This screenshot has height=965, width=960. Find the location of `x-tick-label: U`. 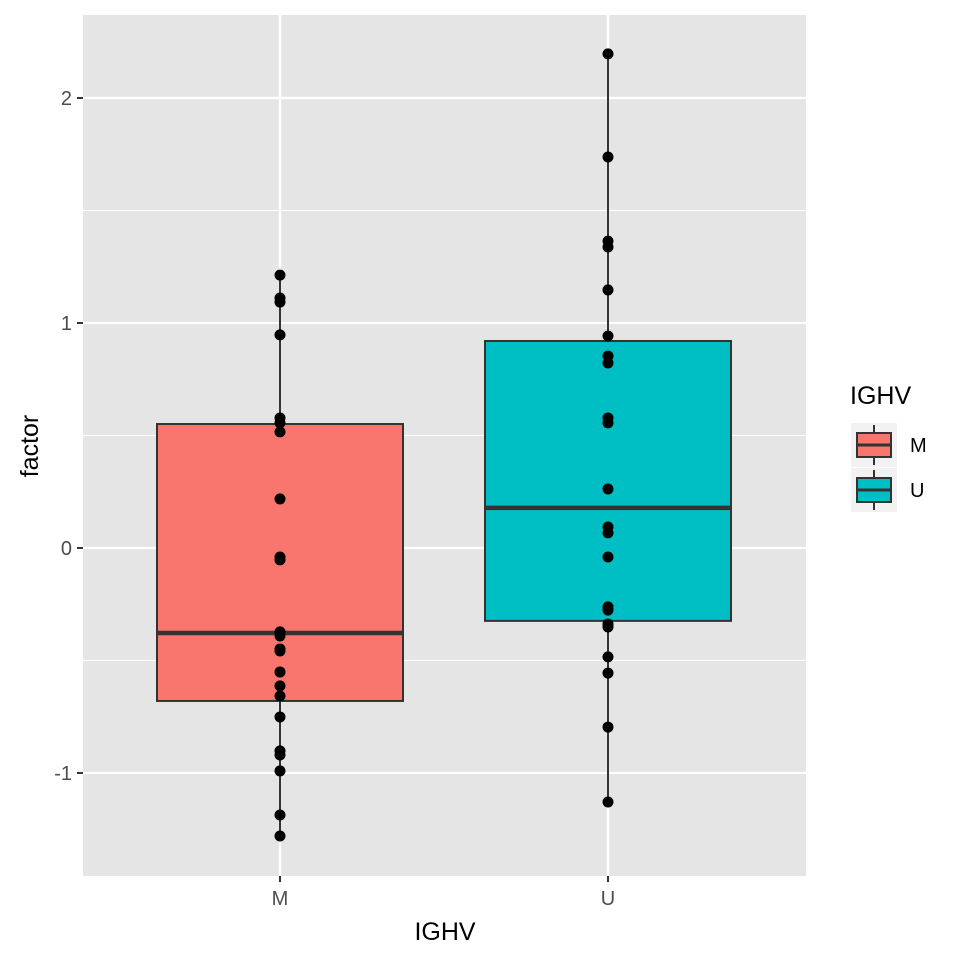

x-tick-label: U is located at coordinates (608, 899).